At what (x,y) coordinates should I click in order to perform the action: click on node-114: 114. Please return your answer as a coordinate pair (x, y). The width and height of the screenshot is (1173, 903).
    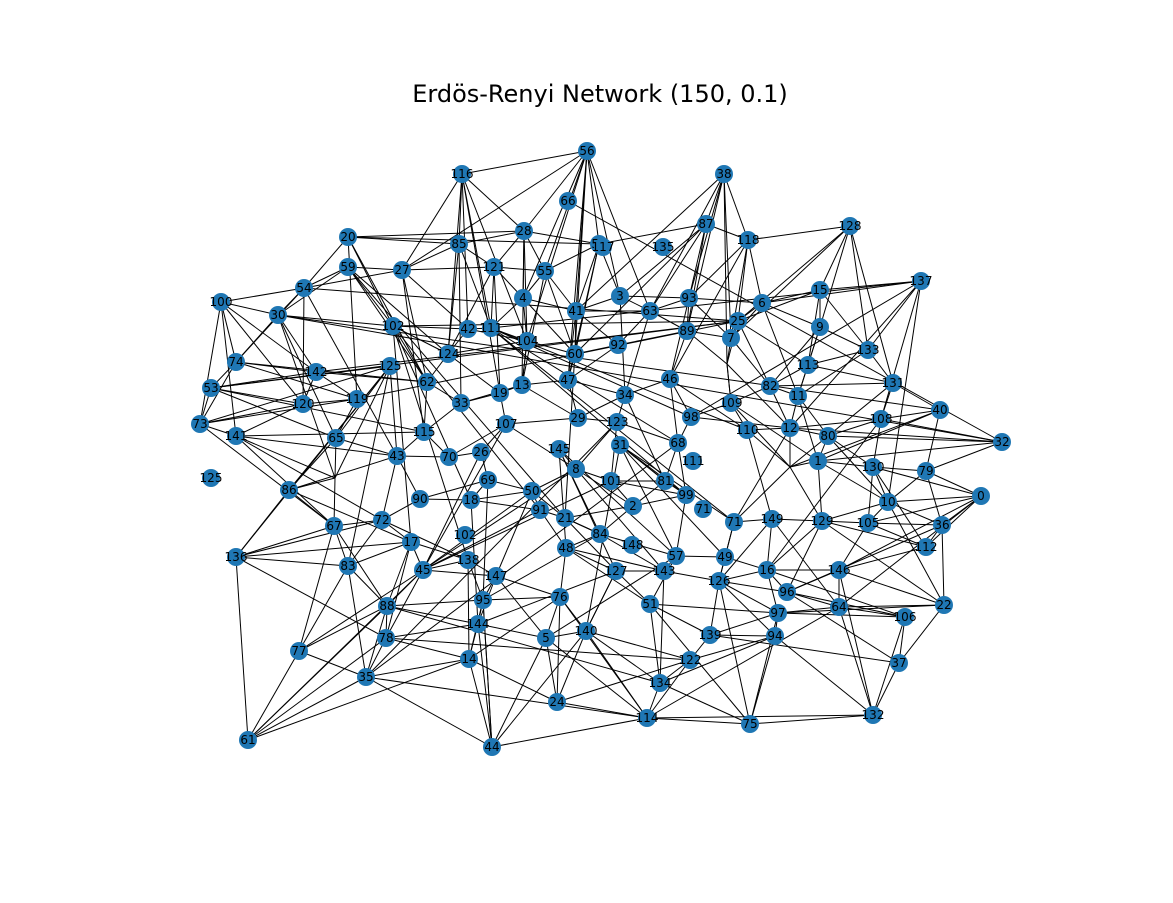
    Looking at the image, I should click on (647, 718).